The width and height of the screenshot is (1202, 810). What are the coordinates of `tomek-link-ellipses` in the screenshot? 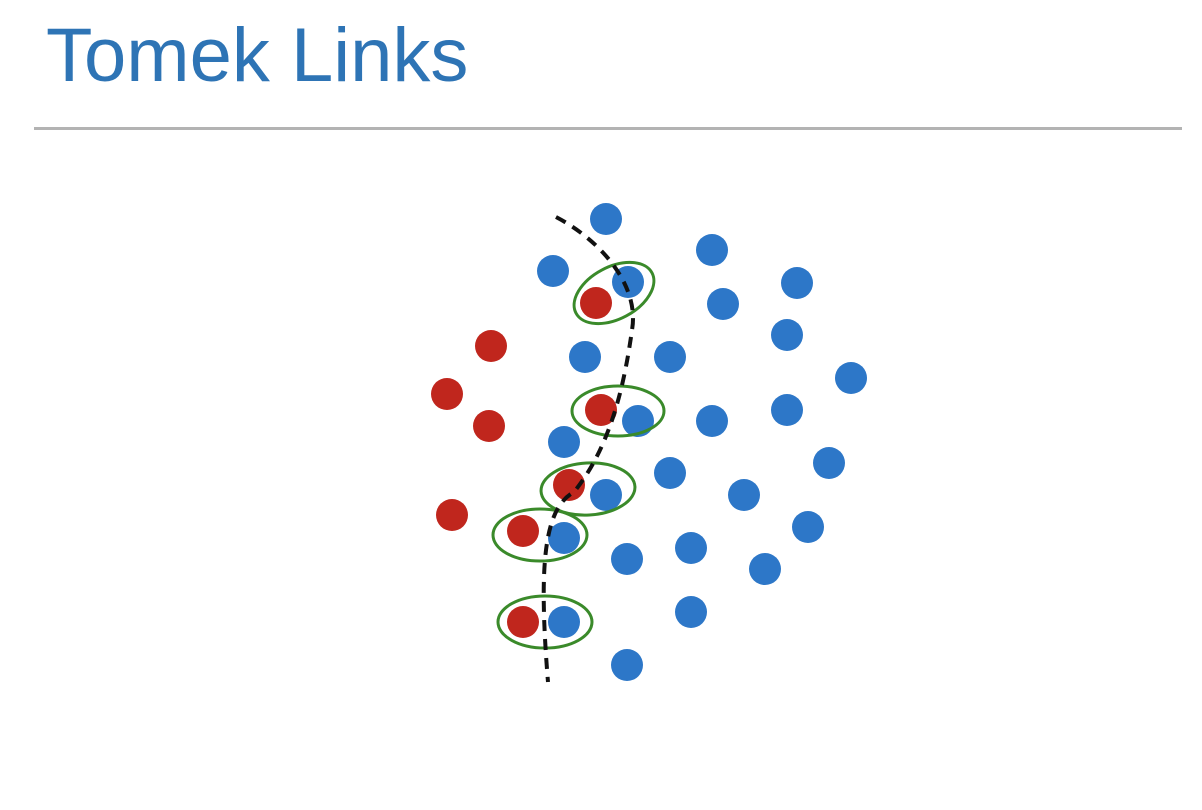 It's located at (578, 455).